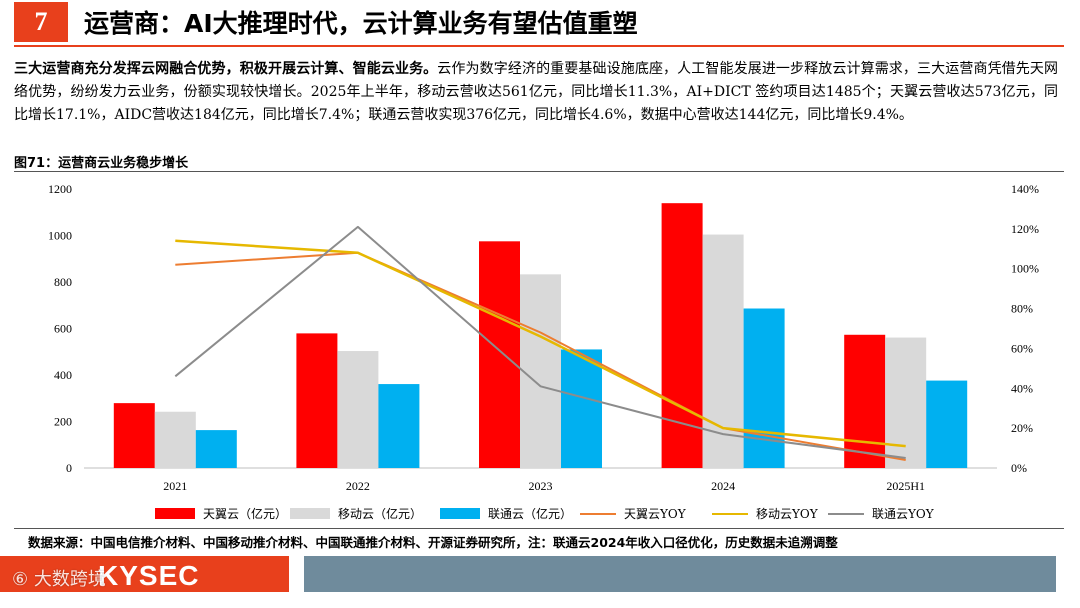 The width and height of the screenshot is (1080, 608). What do you see at coordinates (63, 375) in the screenshot?
I see `y-left-tick-label: 400` at bounding box center [63, 375].